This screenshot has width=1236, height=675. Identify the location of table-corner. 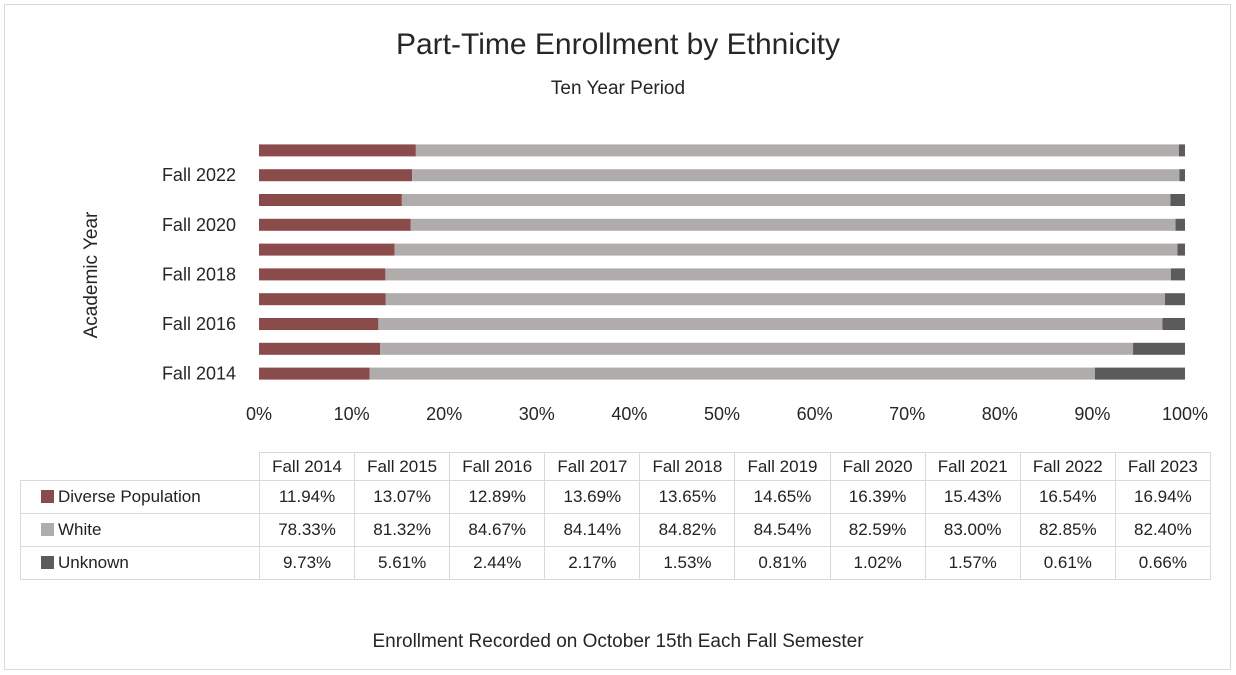
(140, 466).